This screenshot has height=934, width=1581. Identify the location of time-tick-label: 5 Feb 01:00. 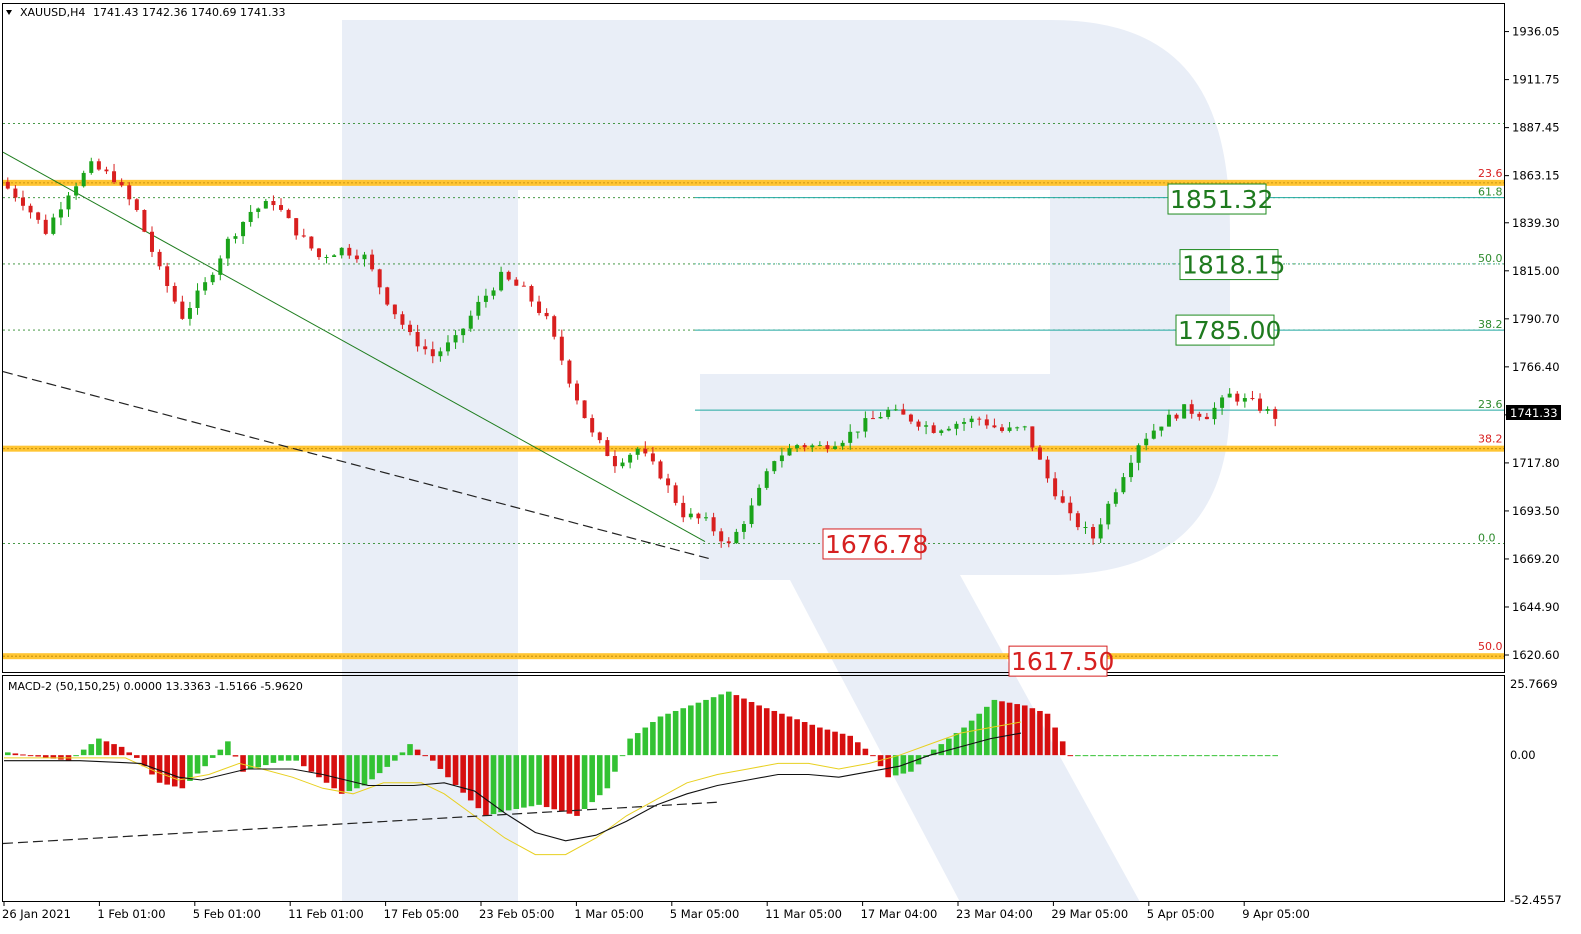
(227, 914).